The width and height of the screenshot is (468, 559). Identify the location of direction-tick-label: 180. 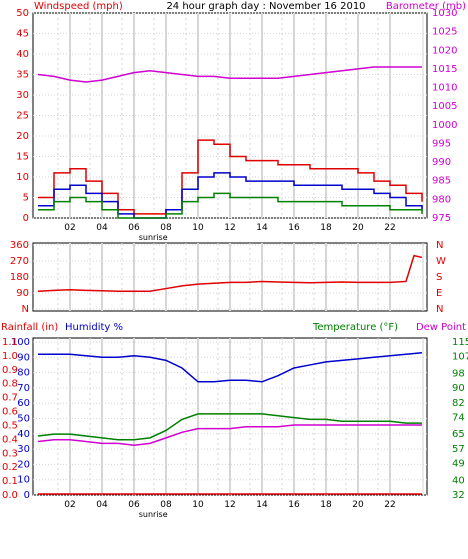
(19, 277).